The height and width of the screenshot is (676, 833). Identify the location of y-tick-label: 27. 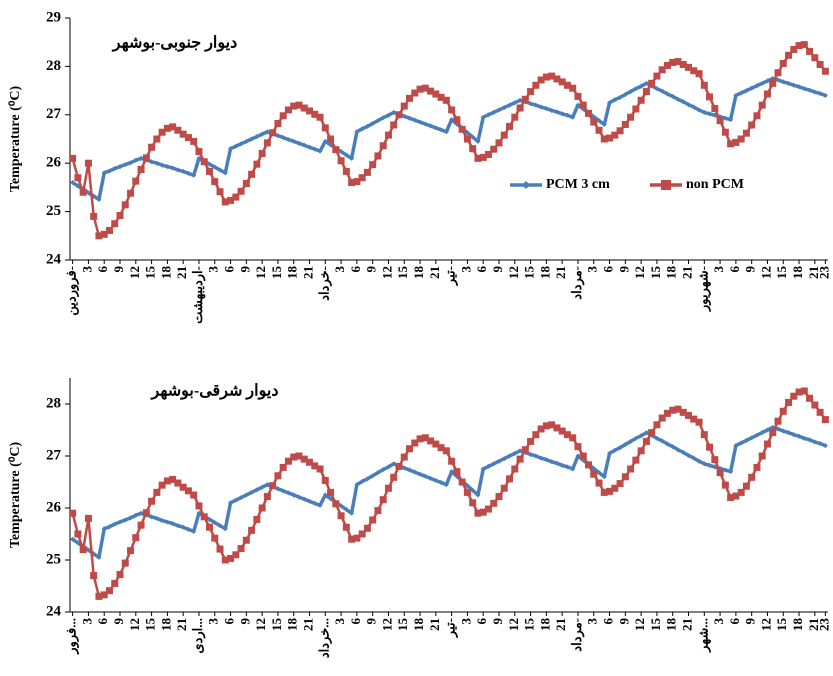
(54, 114).